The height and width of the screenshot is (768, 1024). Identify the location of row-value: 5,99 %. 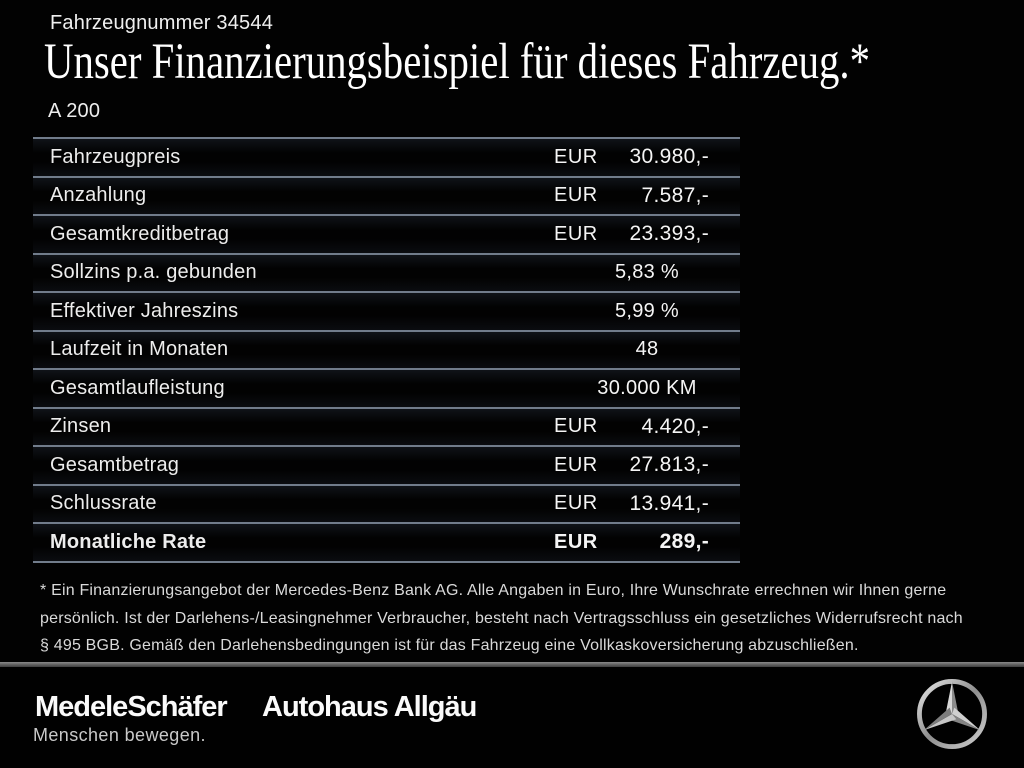
(647, 311).